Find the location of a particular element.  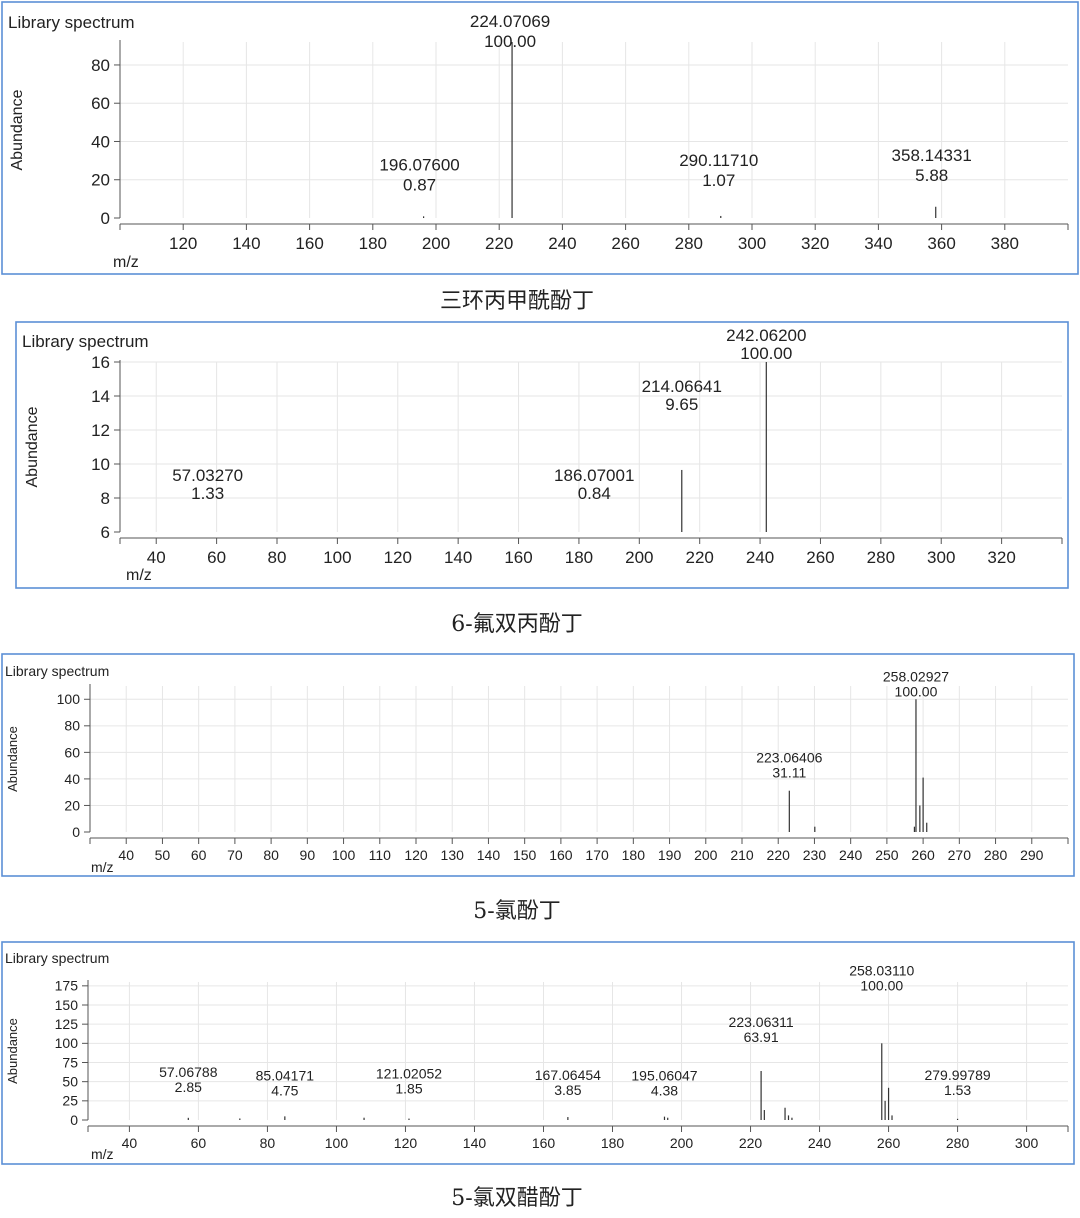

y-tick-label: 60 is located at coordinates (72, 752).